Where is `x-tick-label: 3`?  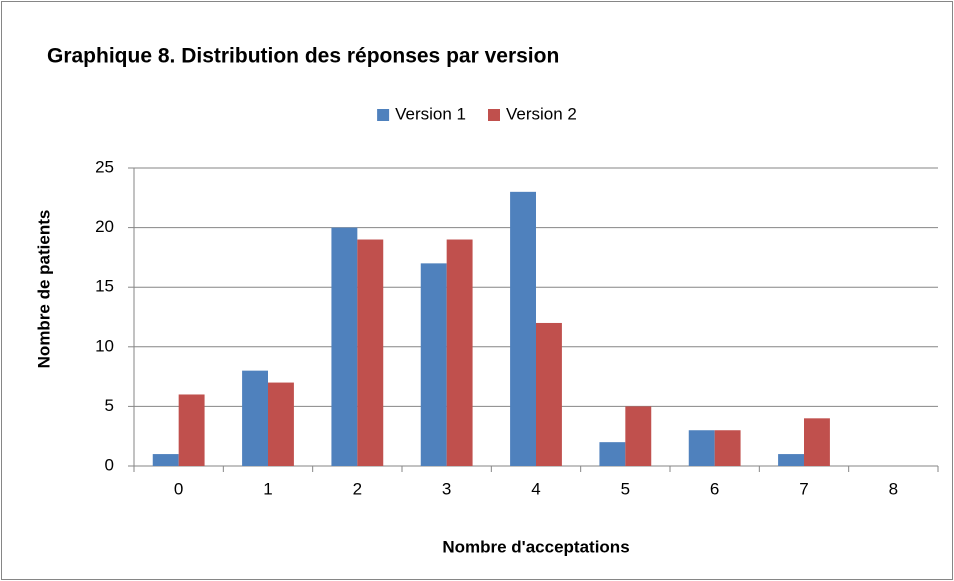 x-tick-label: 3 is located at coordinates (446, 488).